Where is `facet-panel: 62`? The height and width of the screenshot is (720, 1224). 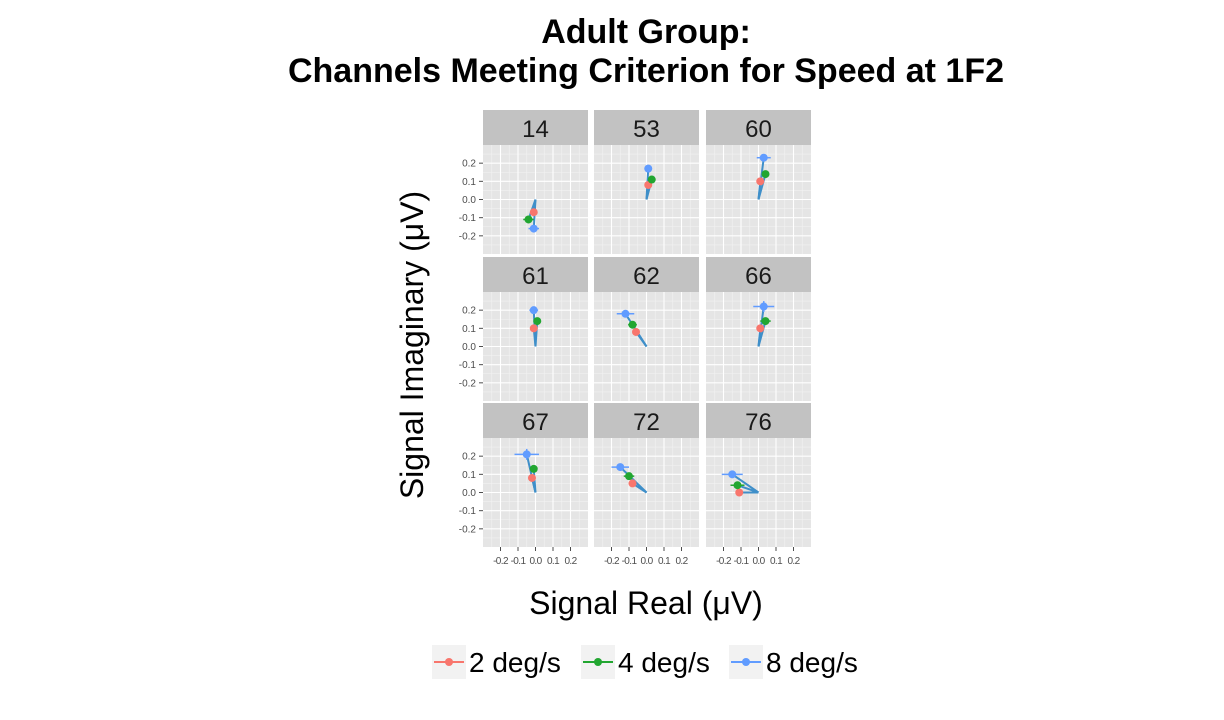 facet-panel: 62 is located at coordinates (646, 329).